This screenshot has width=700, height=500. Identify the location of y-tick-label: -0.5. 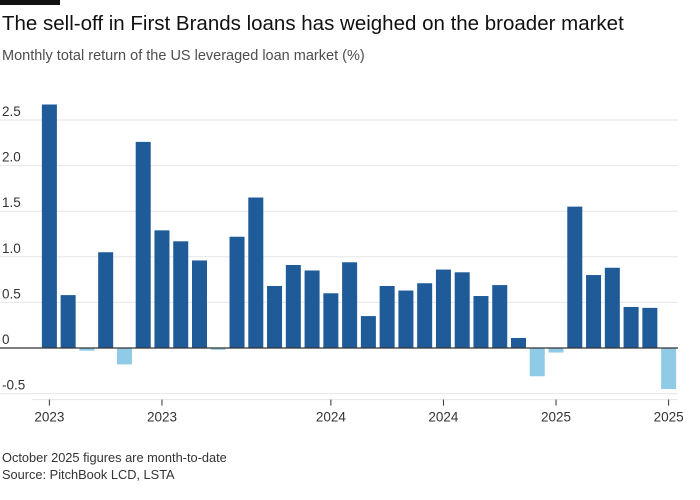
(13, 385).